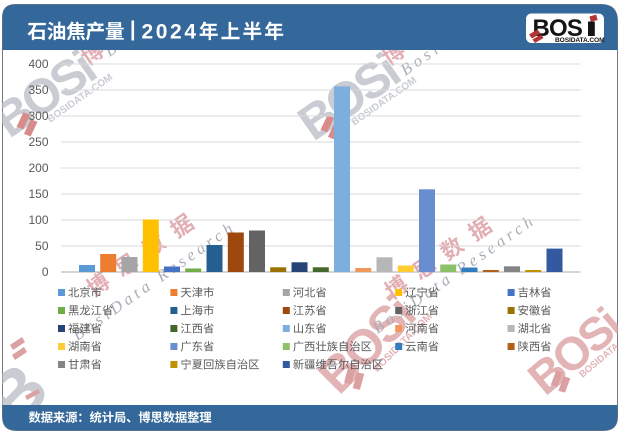 The height and width of the screenshot is (436, 621). What do you see at coordinates (42, 246) in the screenshot?
I see `svg-text: 50` at bounding box center [42, 246].